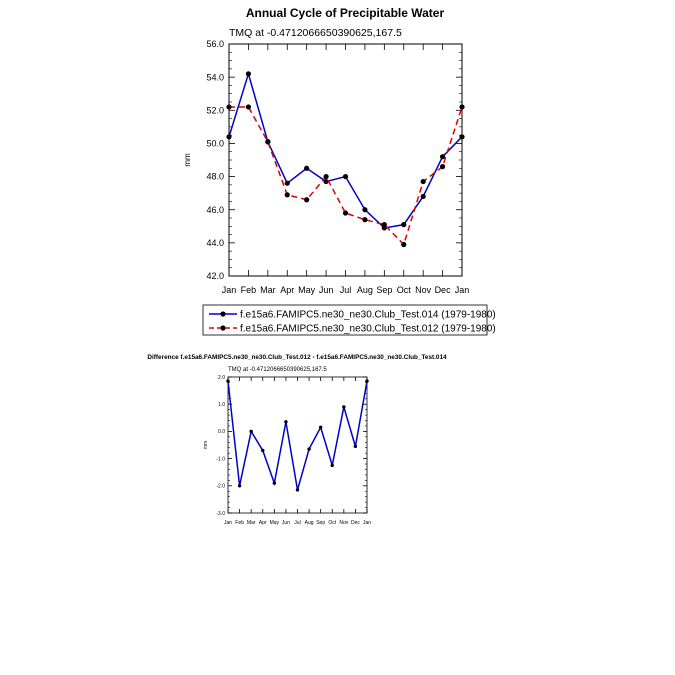 This screenshot has height=675, width=675. What do you see at coordinates (215, 110) in the screenshot?
I see `y-tick-label: 52.0` at bounding box center [215, 110].